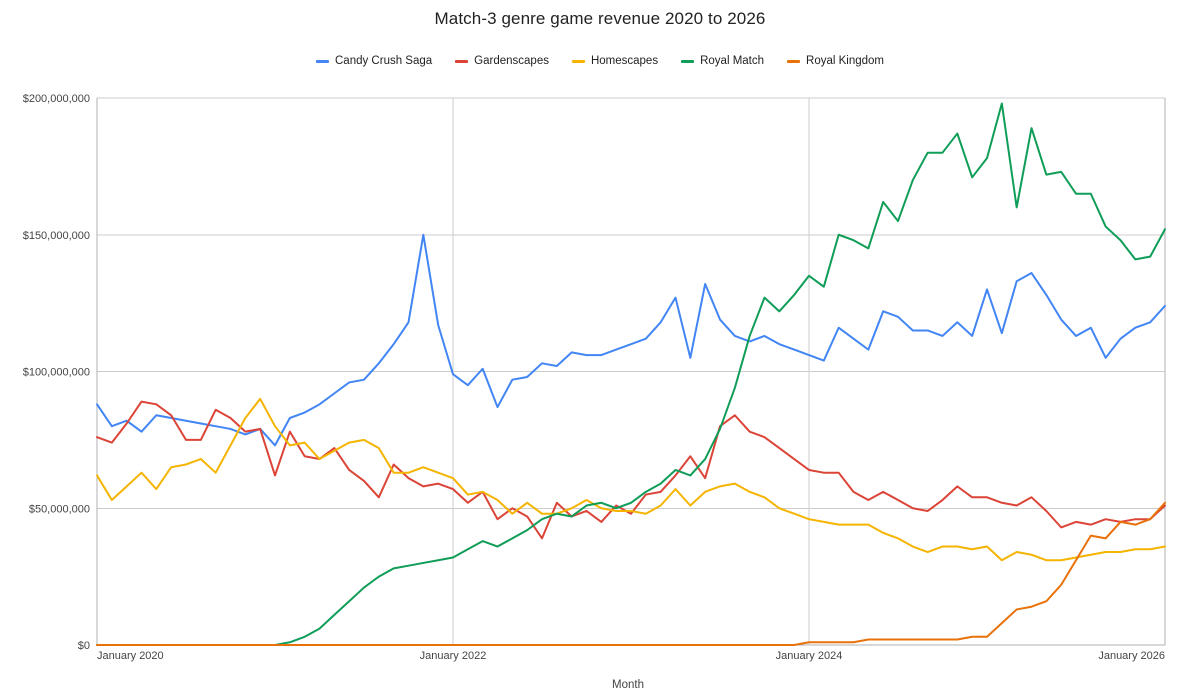 Image resolution: width=1200 pixels, height=691 pixels. I want to click on legend-label: Royal Match, so click(732, 61).